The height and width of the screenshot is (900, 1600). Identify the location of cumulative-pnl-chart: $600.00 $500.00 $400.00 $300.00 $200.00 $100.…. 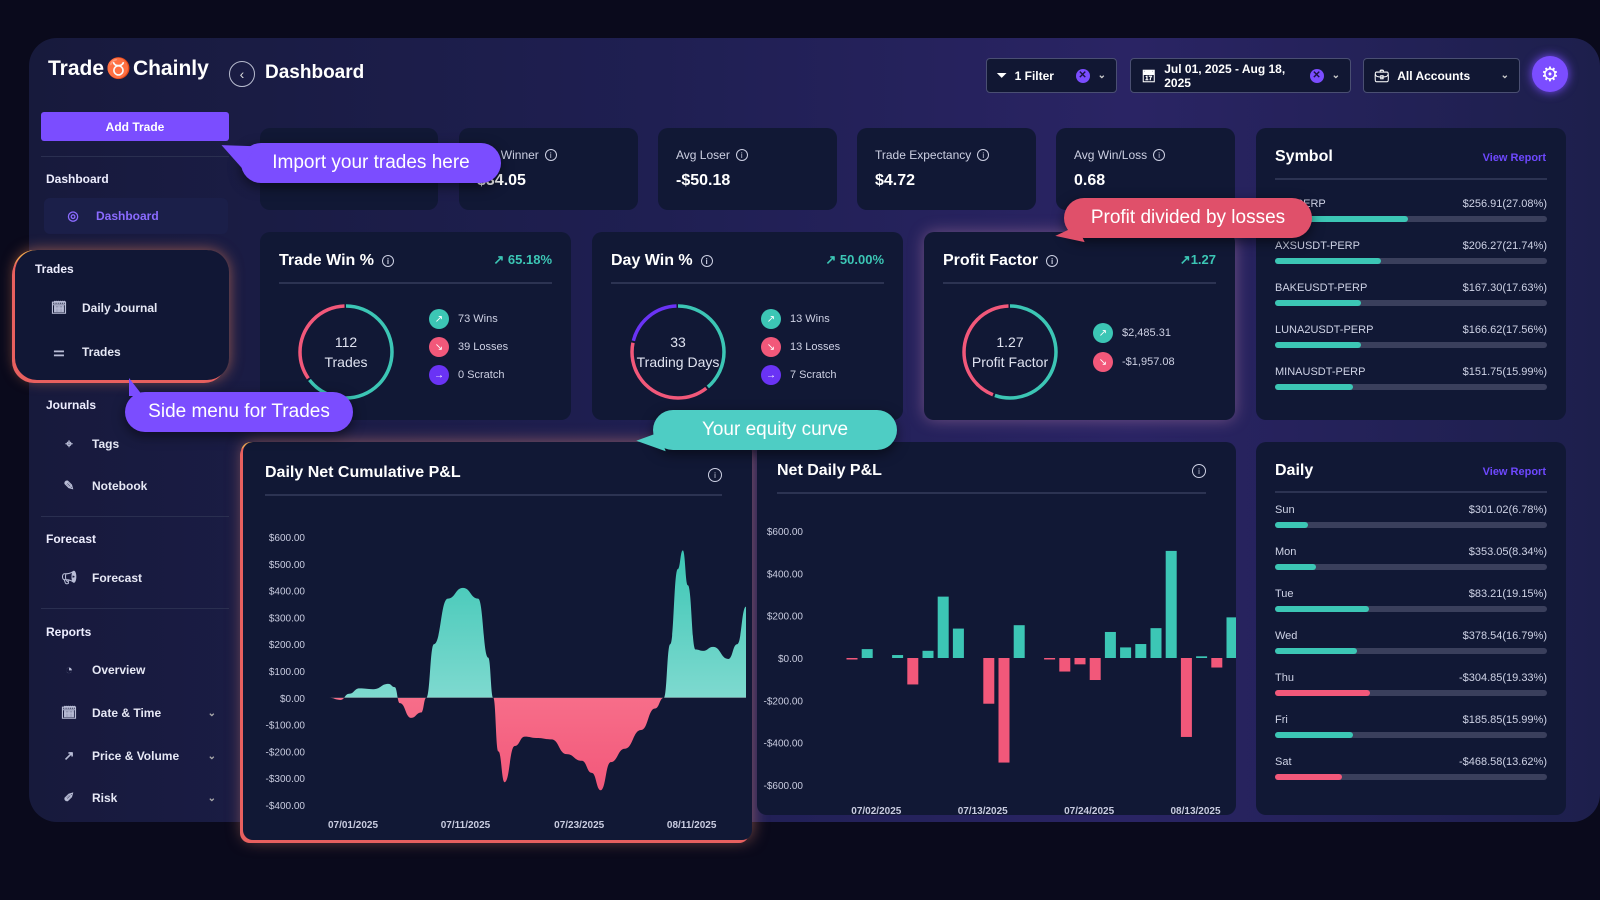
(506, 682).